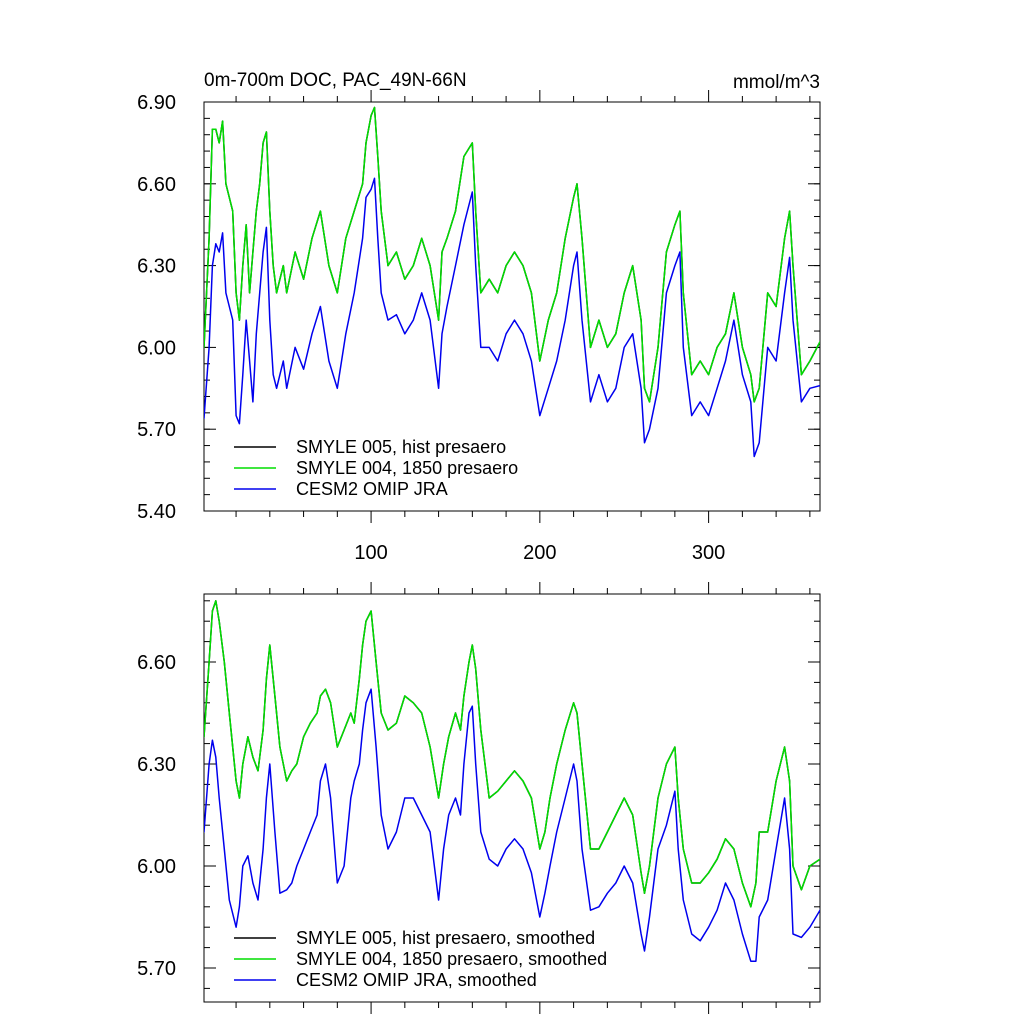 This screenshot has height=1024, width=1024. I want to click on legend-label-1: SMYLE 005, hist presaero, so click(401, 447).